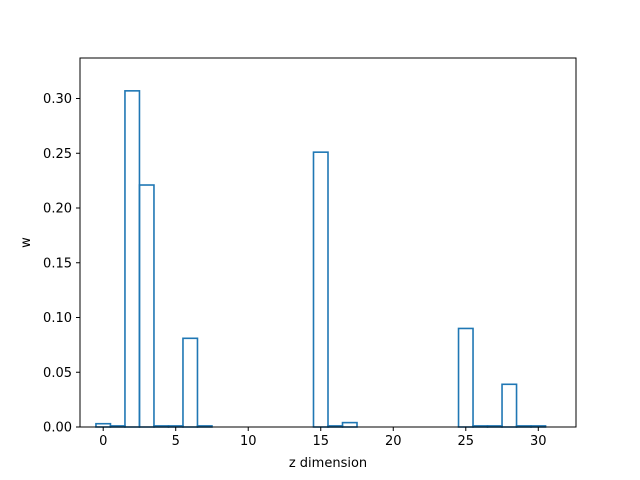  Describe the element at coordinates (393, 441) in the screenshot. I see `x-tick-label: 20` at that location.